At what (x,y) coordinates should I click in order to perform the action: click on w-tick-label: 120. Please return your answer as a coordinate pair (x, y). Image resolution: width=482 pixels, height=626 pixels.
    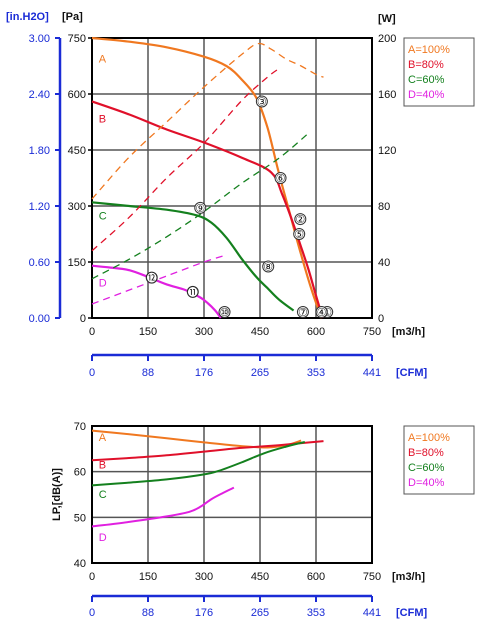
    Looking at the image, I should click on (387, 151).